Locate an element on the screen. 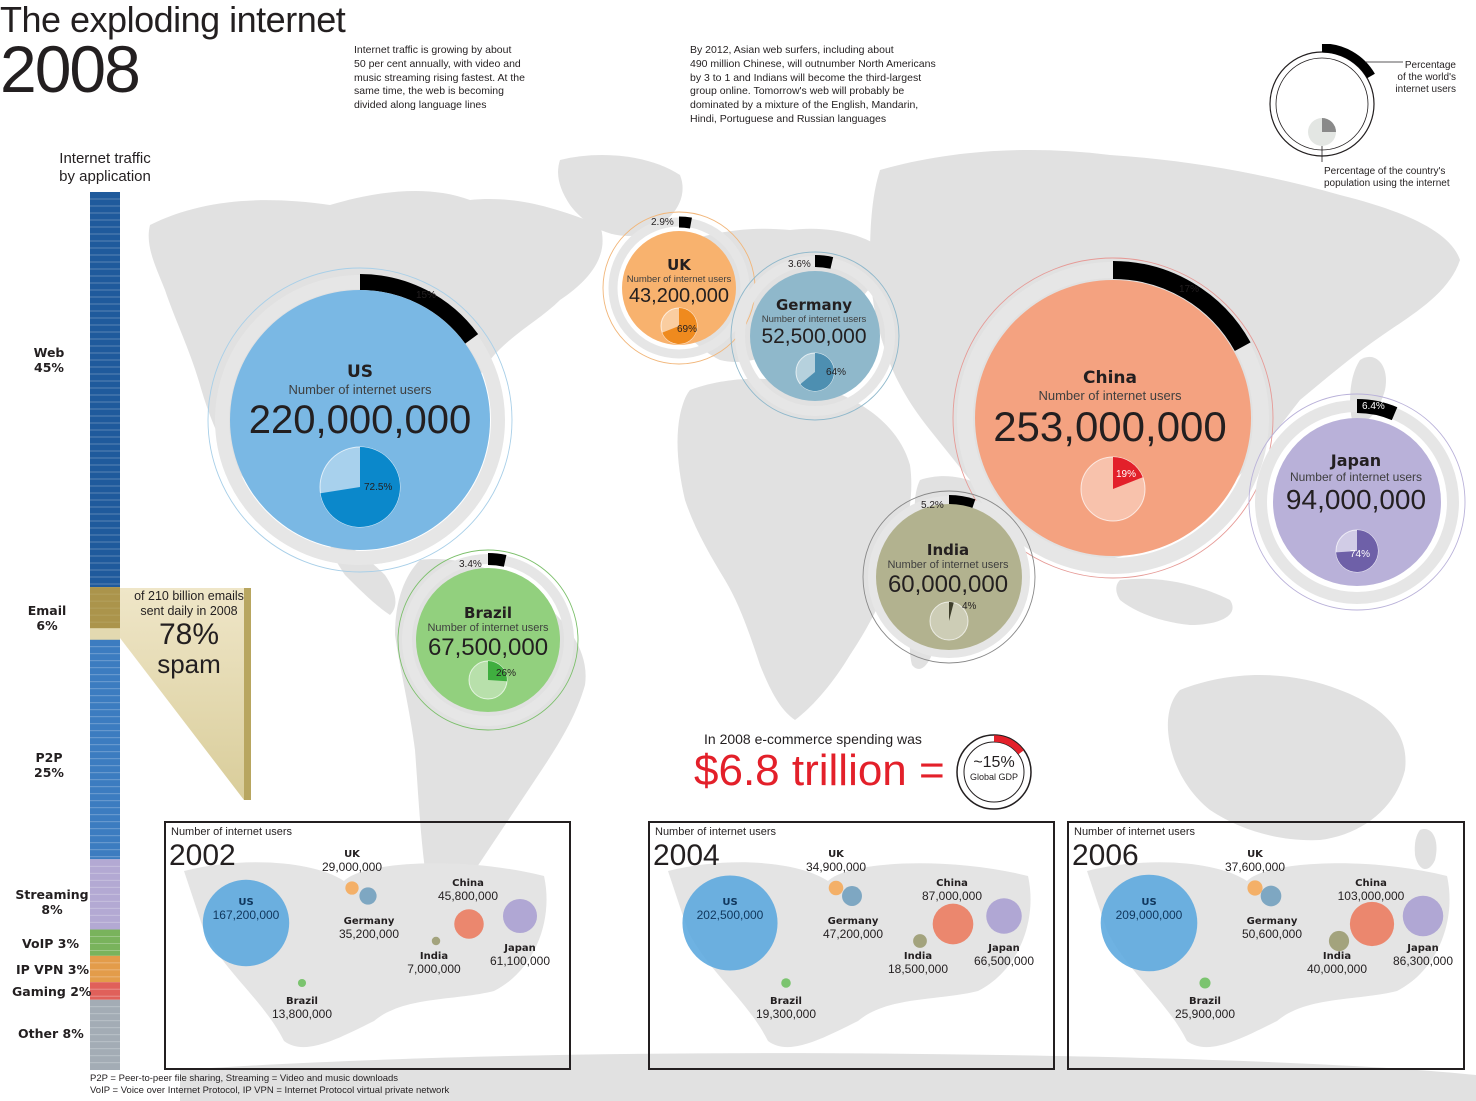  history-bubble-germany is located at coordinates (852, 896).